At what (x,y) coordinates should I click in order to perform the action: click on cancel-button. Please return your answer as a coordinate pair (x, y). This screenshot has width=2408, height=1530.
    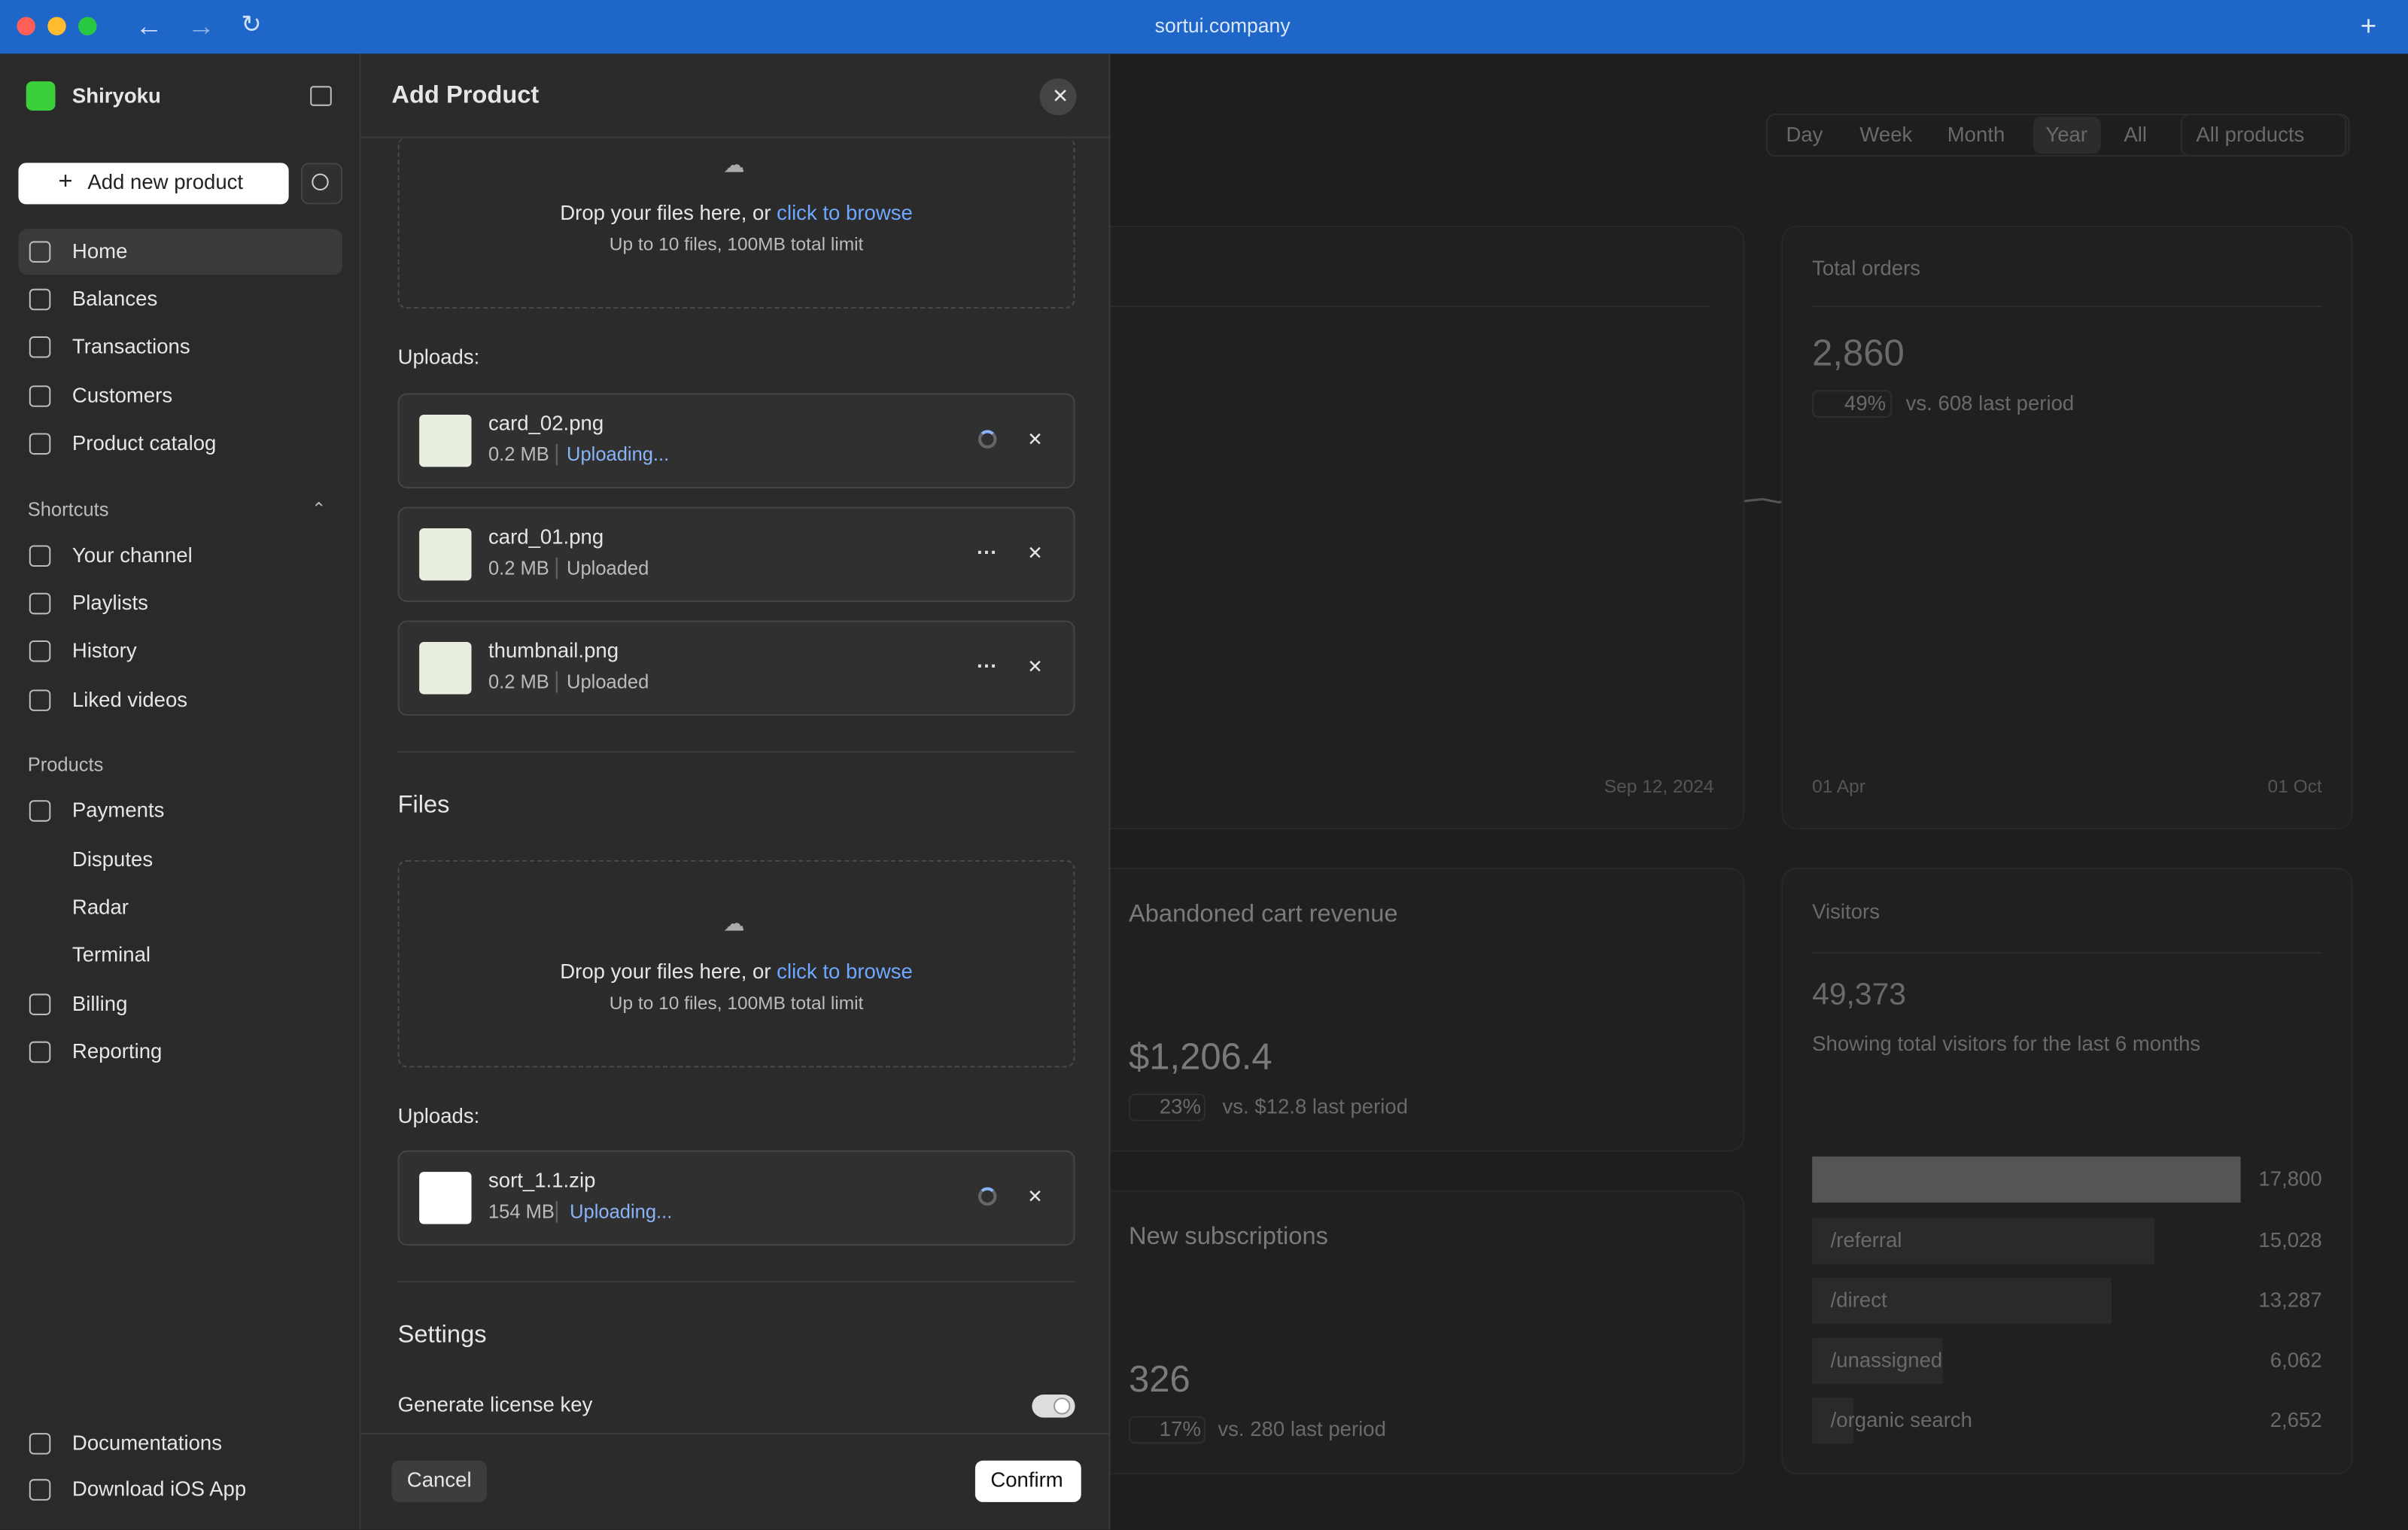
    Looking at the image, I should click on (439, 1481).